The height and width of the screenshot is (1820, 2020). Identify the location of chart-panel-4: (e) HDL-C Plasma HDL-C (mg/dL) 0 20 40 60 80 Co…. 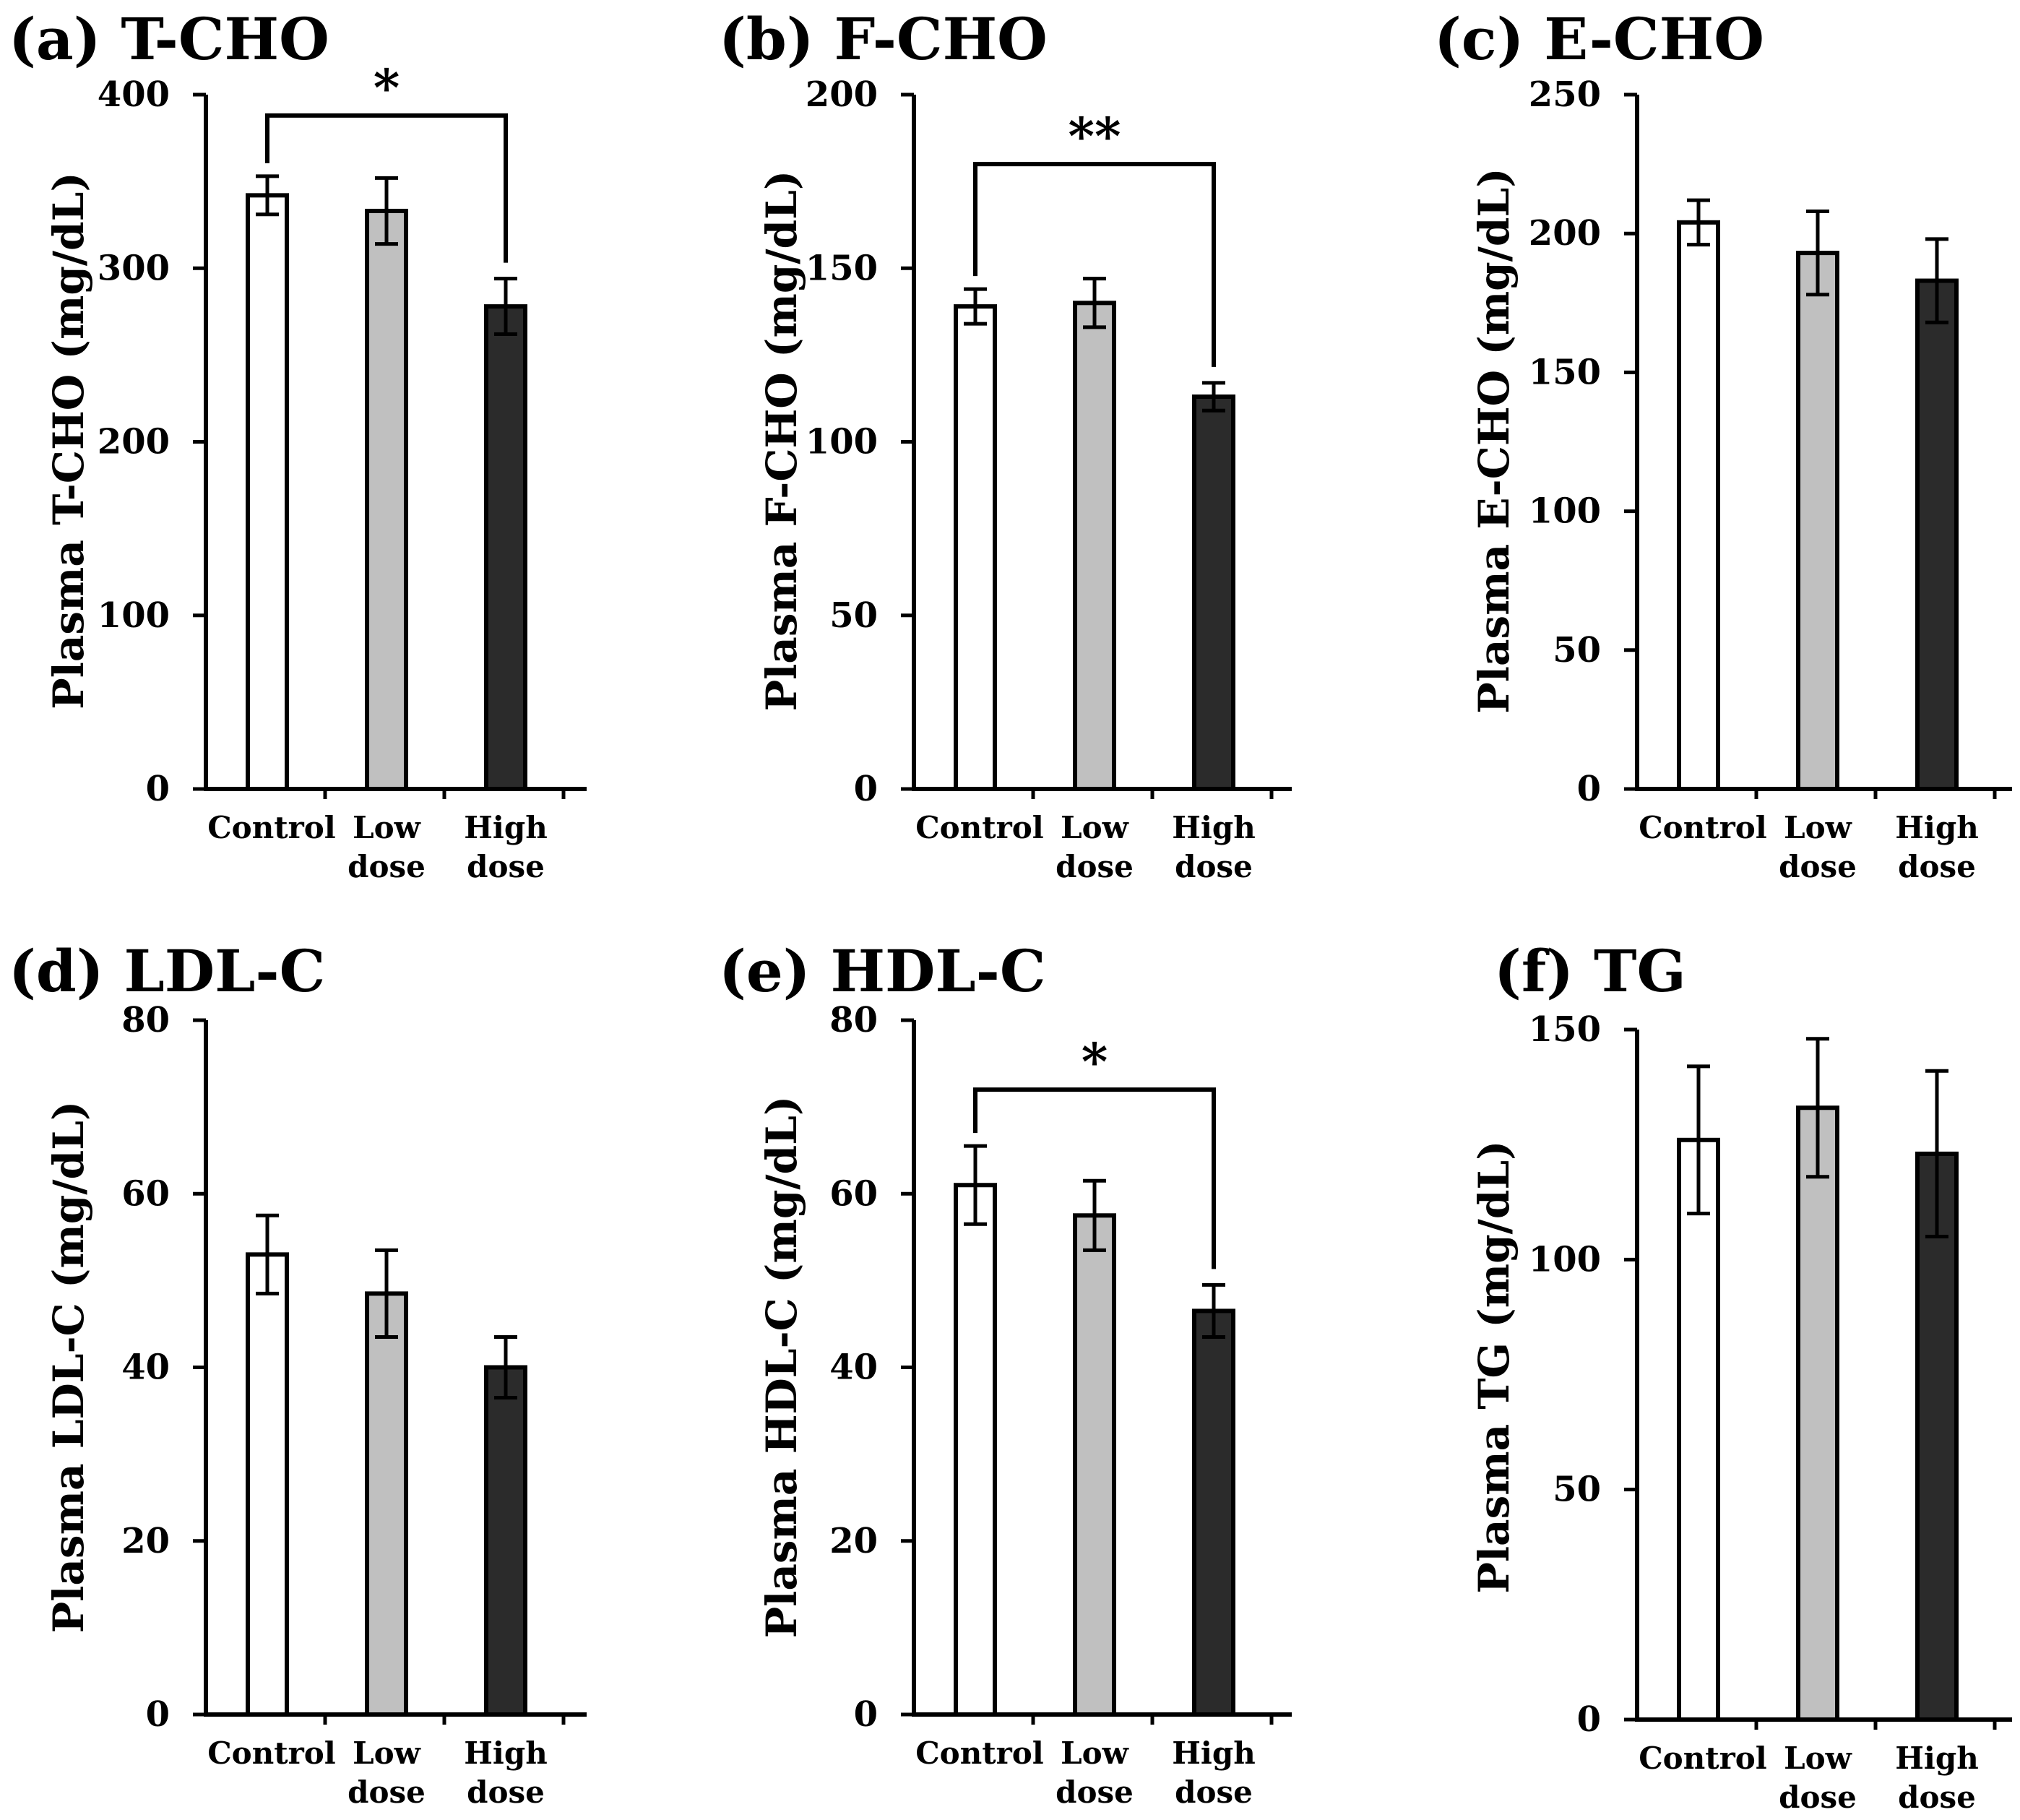
(1005, 1373).